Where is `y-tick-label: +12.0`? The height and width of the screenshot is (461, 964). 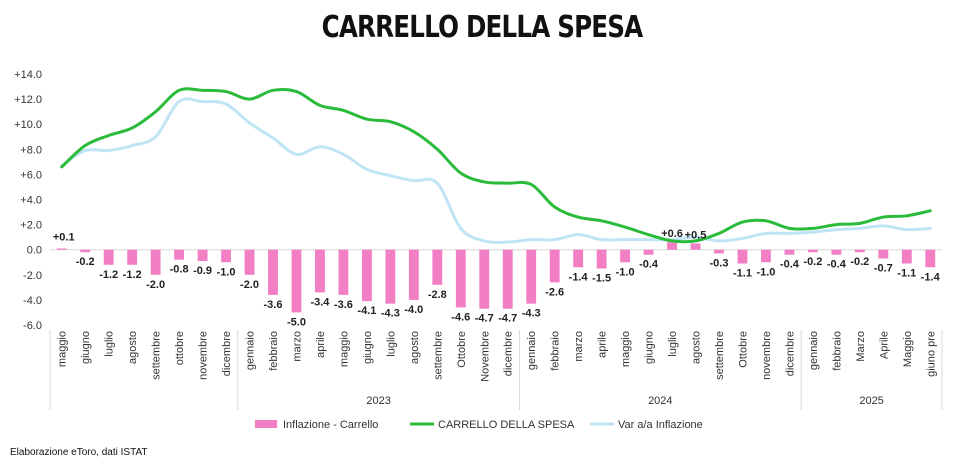
y-tick-label: +12.0 is located at coordinates (28, 100).